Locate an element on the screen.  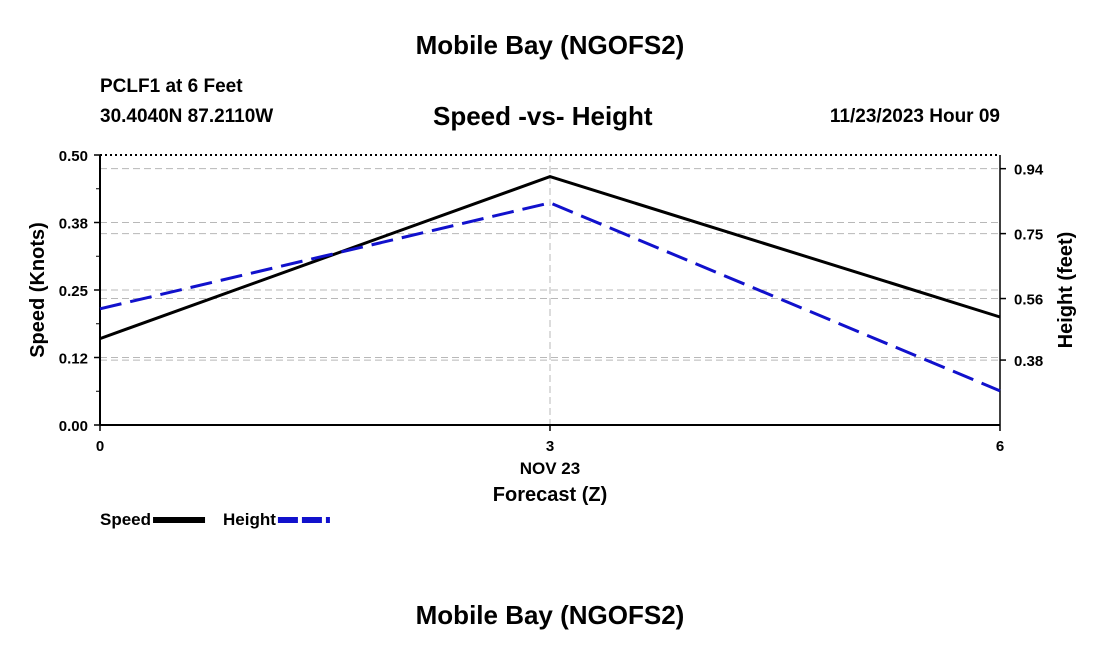
tick-label-left-2: 0.25 is located at coordinates (73, 291).